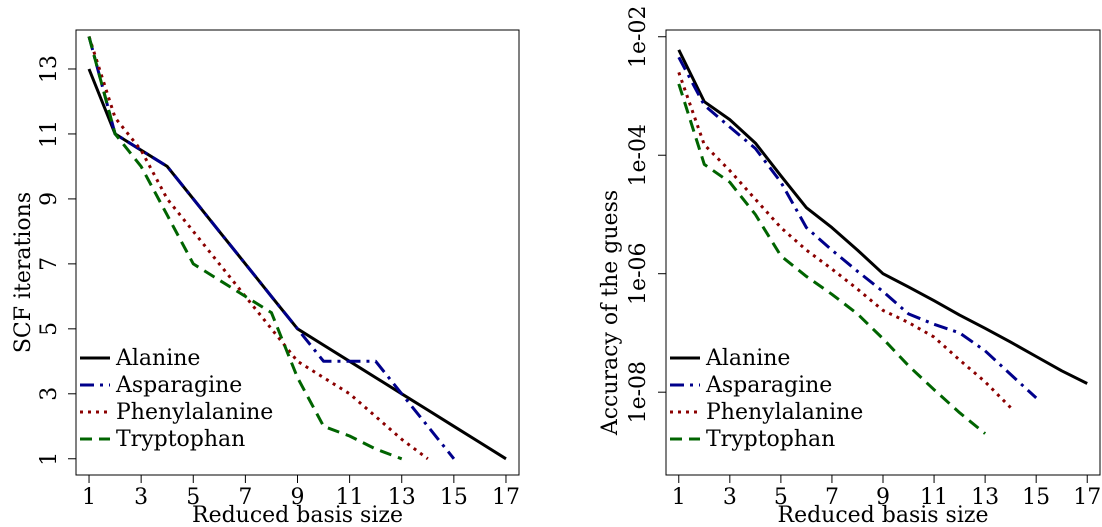 The width and height of the screenshot is (1102, 527). Describe the element at coordinates (49, 394) in the screenshot. I see `y-tick-label: 3` at that location.